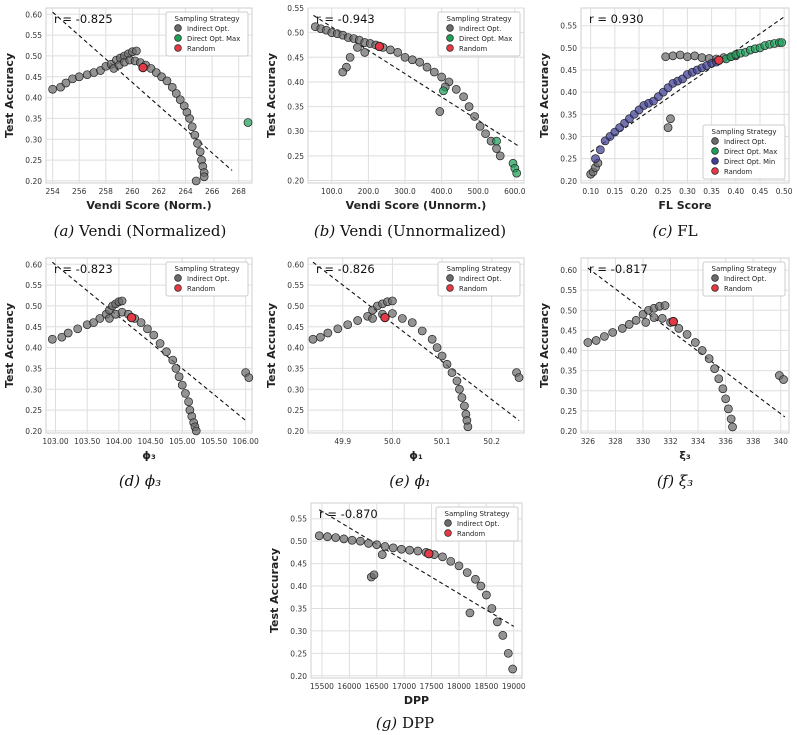 This screenshot has width=797, height=735. What do you see at coordinates (369, 191) in the screenshot?
I see `x-tick-label: 200.0` at bounding box center [369, 191].